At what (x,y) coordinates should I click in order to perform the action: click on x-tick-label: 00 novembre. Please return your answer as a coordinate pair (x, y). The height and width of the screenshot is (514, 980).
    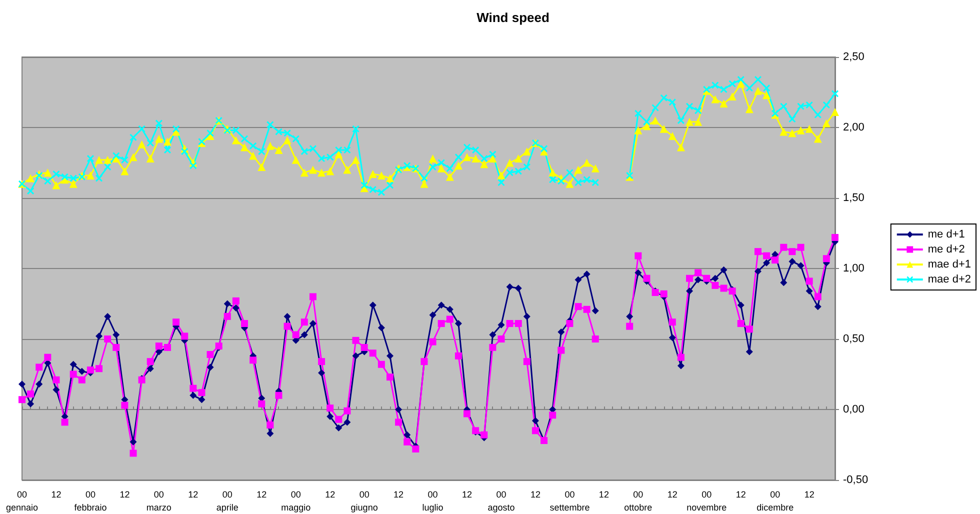
    Looking at the image, I should click on (706, 501).